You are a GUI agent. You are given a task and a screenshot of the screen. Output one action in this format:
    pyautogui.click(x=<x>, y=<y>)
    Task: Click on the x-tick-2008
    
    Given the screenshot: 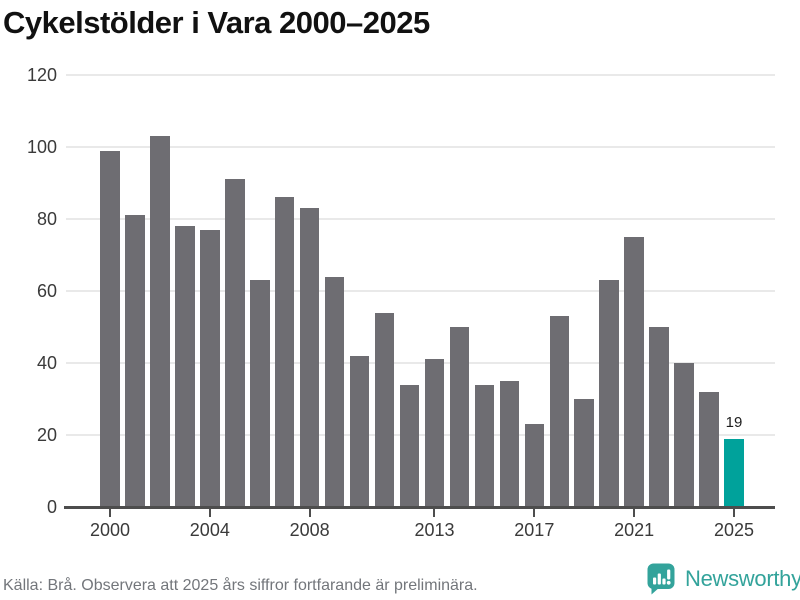 What is the action you would take?
    pyautogui.click(x=309, y=513)
    